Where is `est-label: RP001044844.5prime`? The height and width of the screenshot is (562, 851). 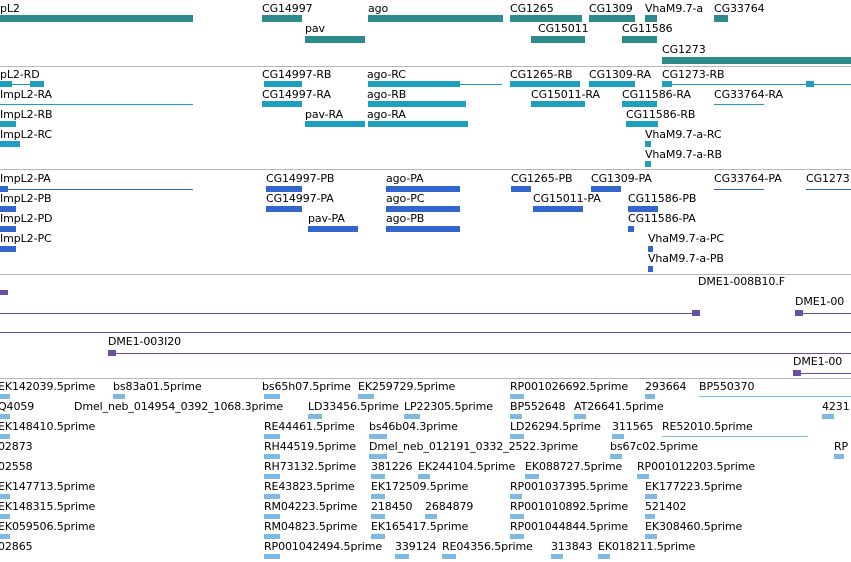
est-label: RP001044844.5prime is located at coordinates (569, 526).